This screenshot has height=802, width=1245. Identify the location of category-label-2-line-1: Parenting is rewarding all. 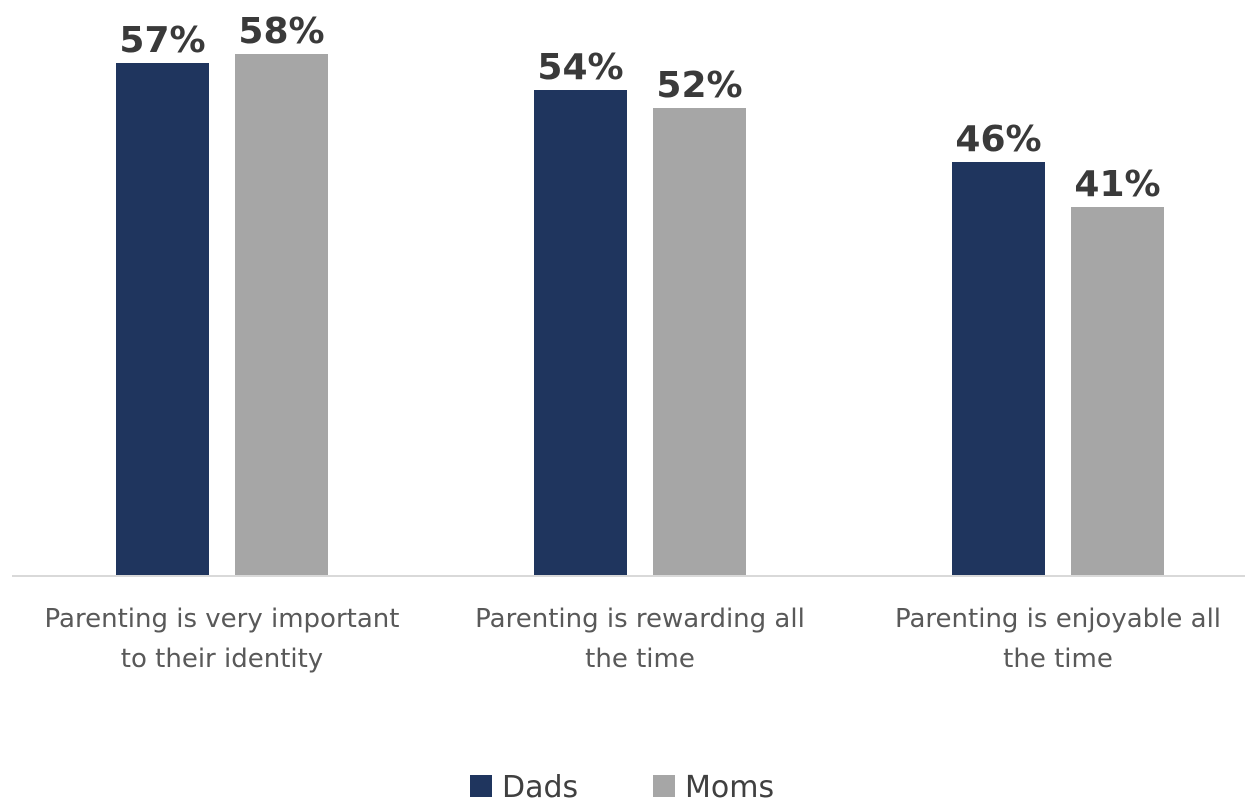
(640, 619).